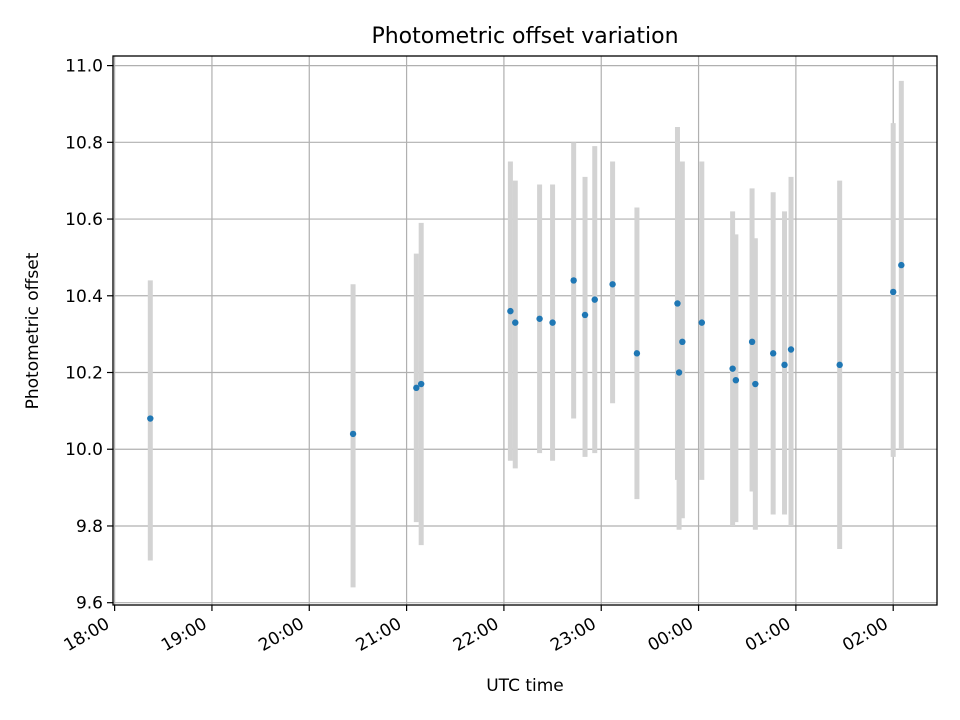  What do you see at coordinates (524, 36) in the screenshot?
I see `chart-title: Photometric offset variation` at bounding box center [524, 36].